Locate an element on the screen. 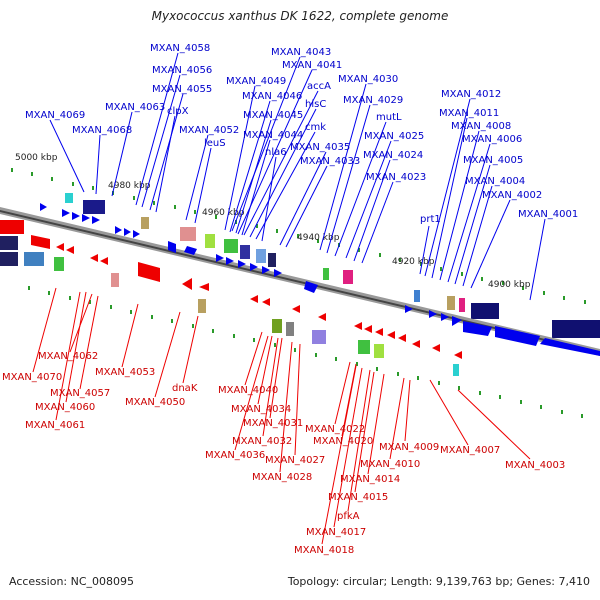 This screenshot has height=600, width=600. accession-text: Accession: NC_008095 is located at coordinates (72, 581).